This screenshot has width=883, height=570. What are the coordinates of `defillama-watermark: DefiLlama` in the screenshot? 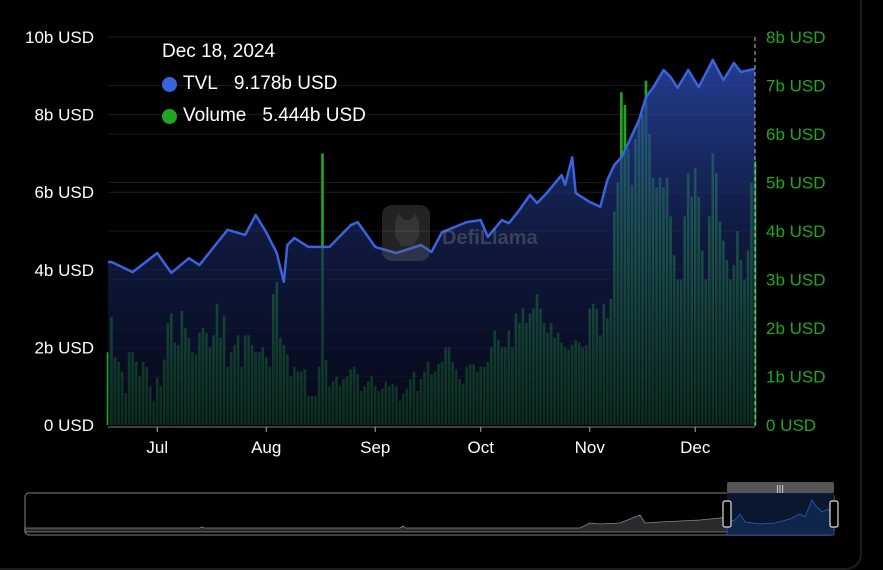 It's located at (460, 233).